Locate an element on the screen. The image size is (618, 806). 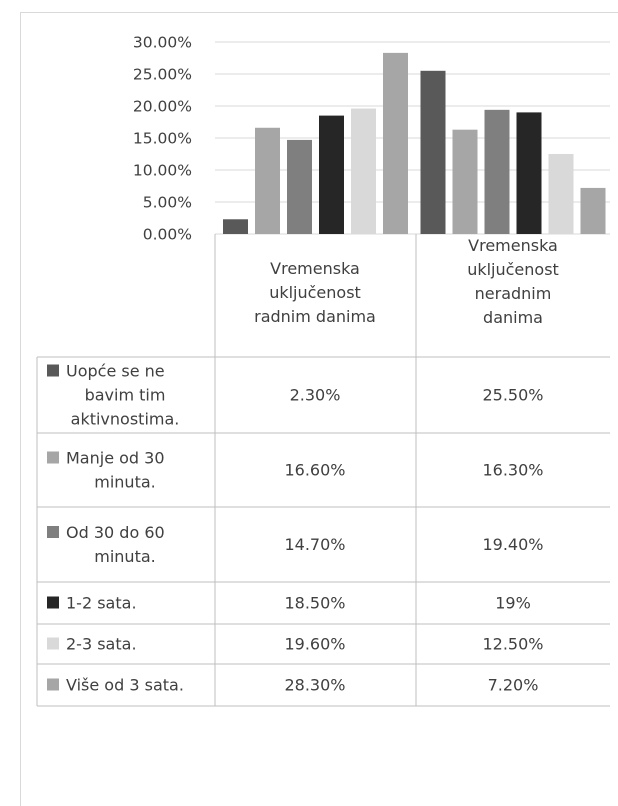
data-value: 18.50% is located at coordinates (314, 603).